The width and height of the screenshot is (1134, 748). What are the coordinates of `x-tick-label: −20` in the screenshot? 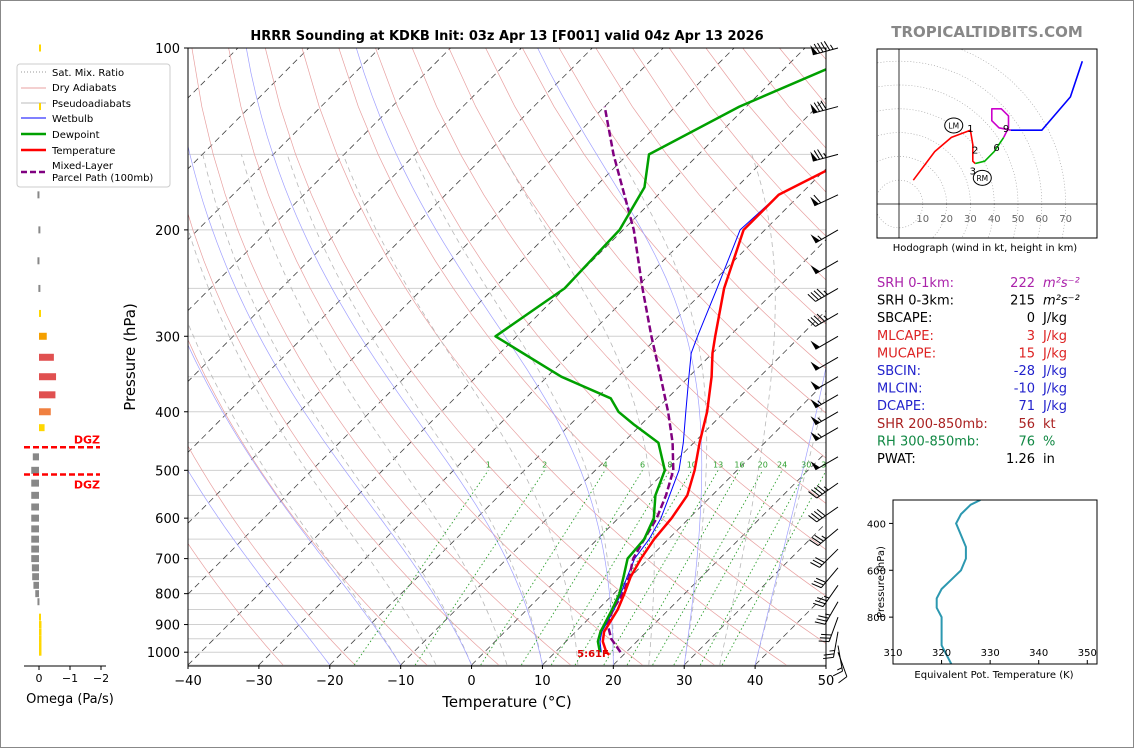 It's located at (329, 681).